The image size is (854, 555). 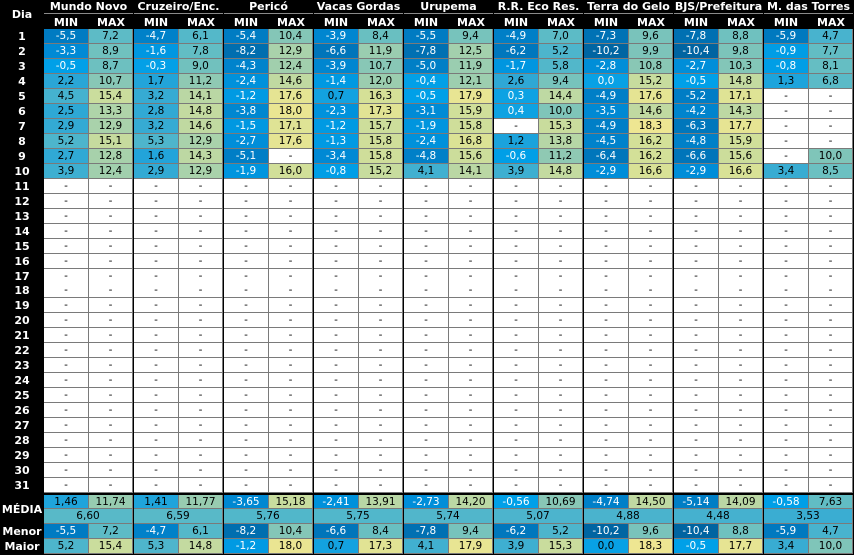 What do you see at coordinates (741, 126) in the screenshot?
I see `cell-max: 17,7` at bounding box center [741, 126].